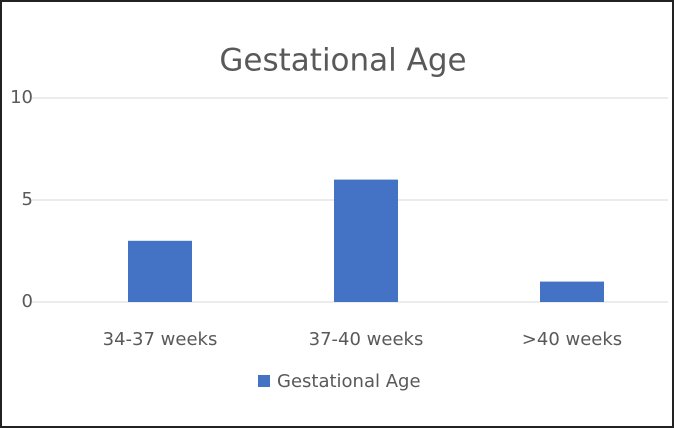 The height and width of the screenshot is (428, 674). What do you see at coordinates (27, 199) in the screenshot?
I see `y-tick-label: 5` at bounding box center [27, 199].